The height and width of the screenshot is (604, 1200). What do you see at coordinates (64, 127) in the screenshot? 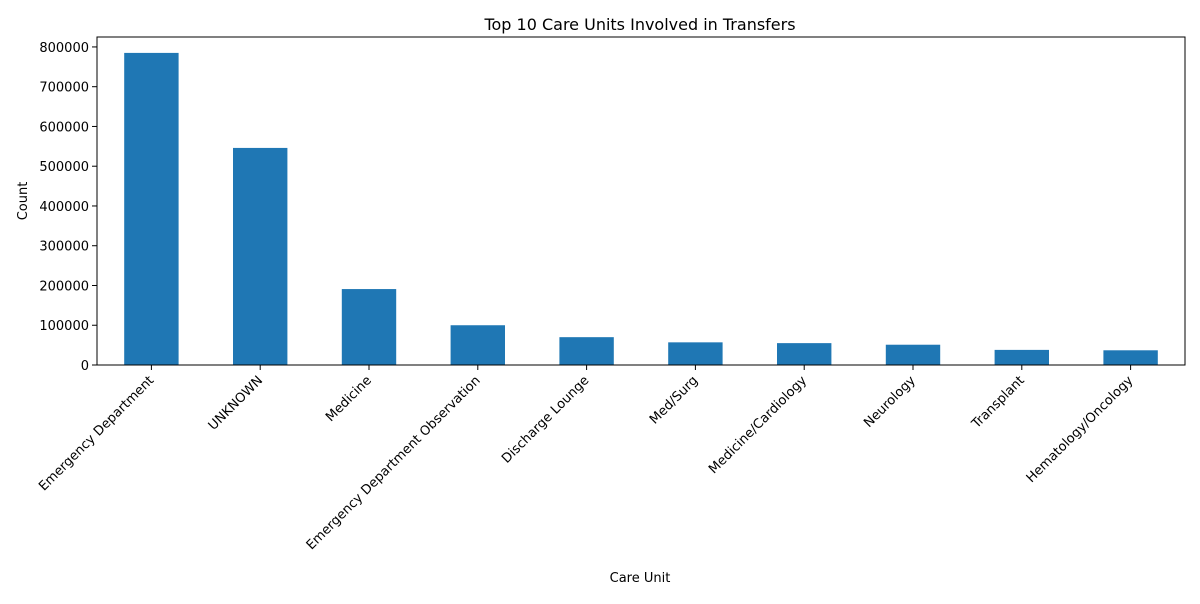
I see `y-tick-label: 600000` at bounding box center [64, 127].